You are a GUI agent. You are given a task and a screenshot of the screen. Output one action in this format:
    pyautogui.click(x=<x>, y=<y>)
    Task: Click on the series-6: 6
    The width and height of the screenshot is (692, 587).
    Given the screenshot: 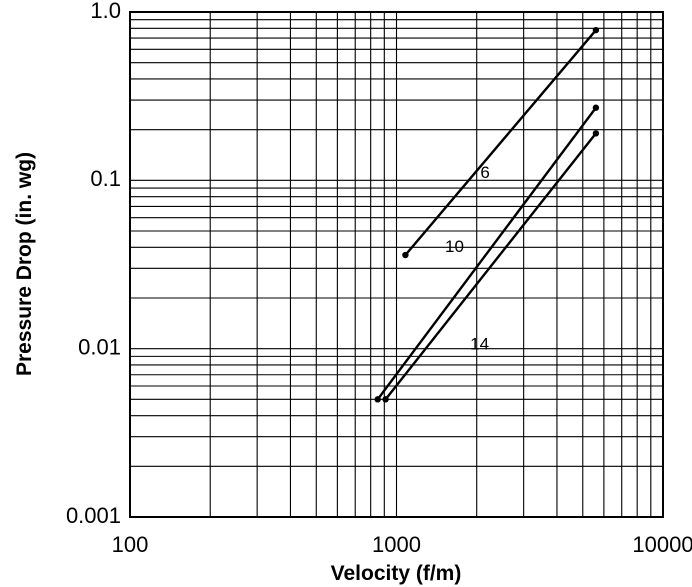 What is the action you would take?
    pyautogui.click(x=501, y=142)
    